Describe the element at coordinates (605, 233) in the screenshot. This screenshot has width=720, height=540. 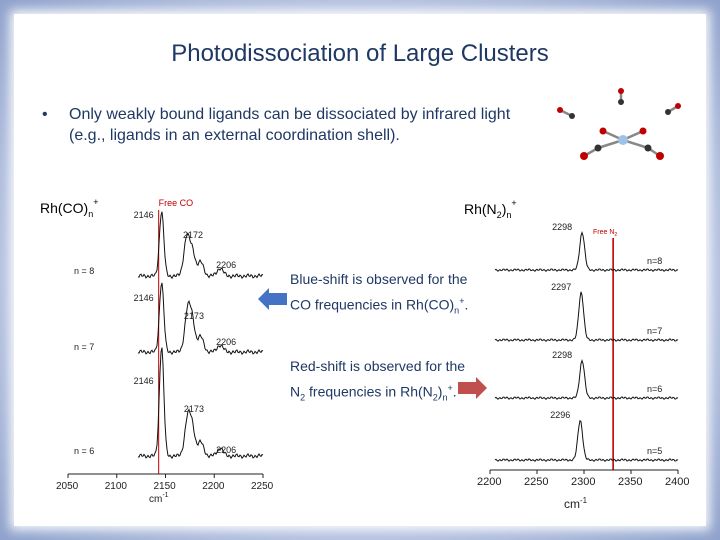
I see `free-n2-label: Free N2` at that location.